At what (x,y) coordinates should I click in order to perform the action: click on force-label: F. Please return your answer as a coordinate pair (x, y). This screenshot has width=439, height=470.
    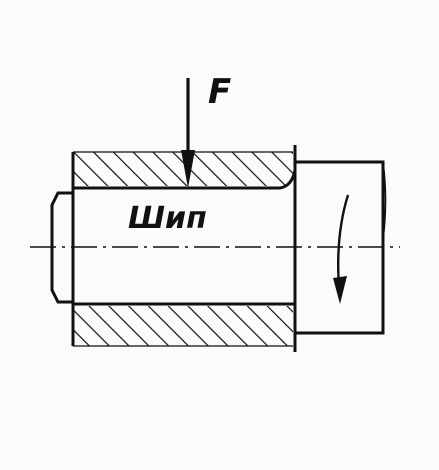
    Looking at the image, I should click on (219, 92).